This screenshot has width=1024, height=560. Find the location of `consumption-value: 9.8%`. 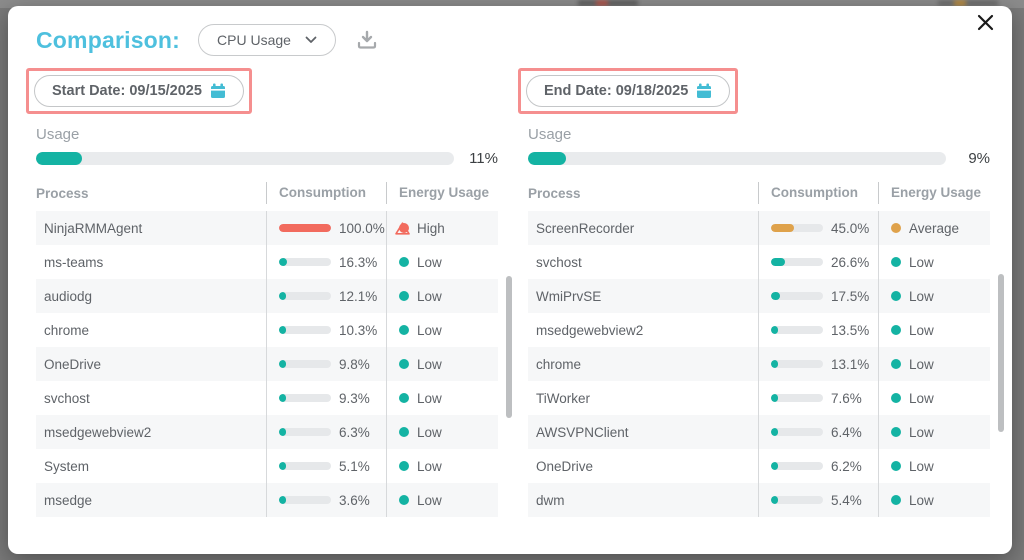

consumption-value: 9.8% is located at coordinates (354, 364).